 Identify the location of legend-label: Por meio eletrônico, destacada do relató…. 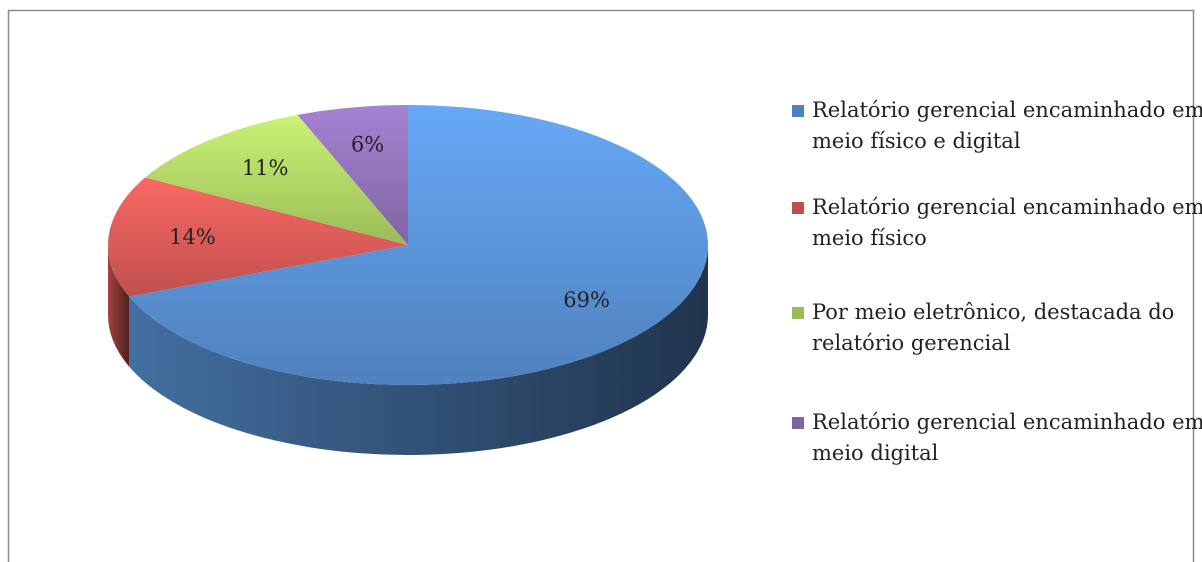
(993, 327).